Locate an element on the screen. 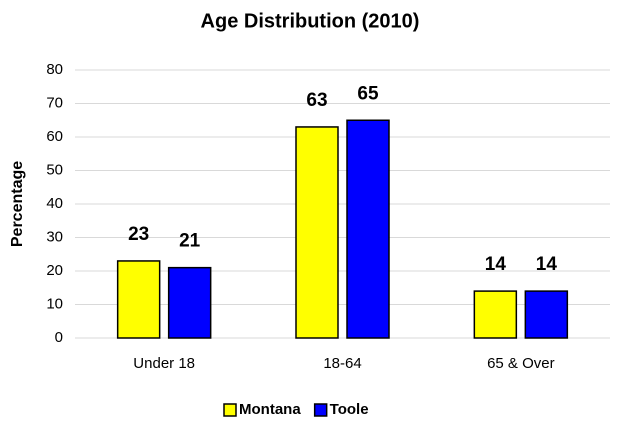 Image resolution: width=618 pixels, height=426 pixels. chart-title: Age Distribution (2010) is located at coordinates (310, 21).